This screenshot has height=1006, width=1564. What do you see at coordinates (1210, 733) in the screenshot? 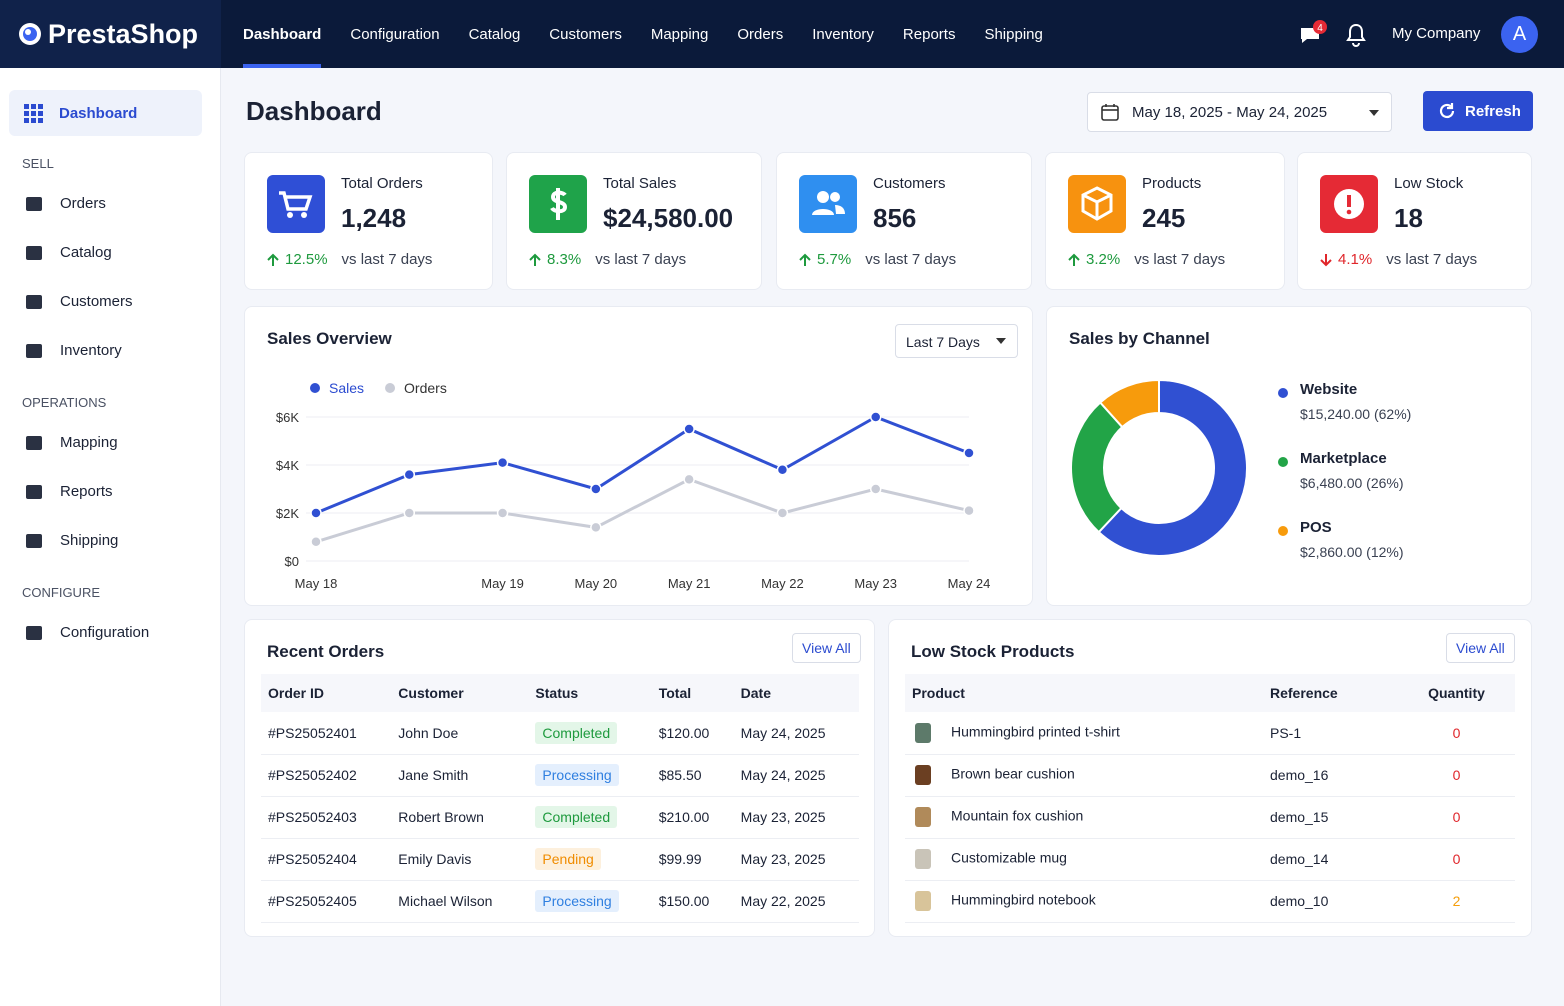
I see `table-row: Hummingbird printed t-shirt PS-1 0` at bounding box center [1210, 733].